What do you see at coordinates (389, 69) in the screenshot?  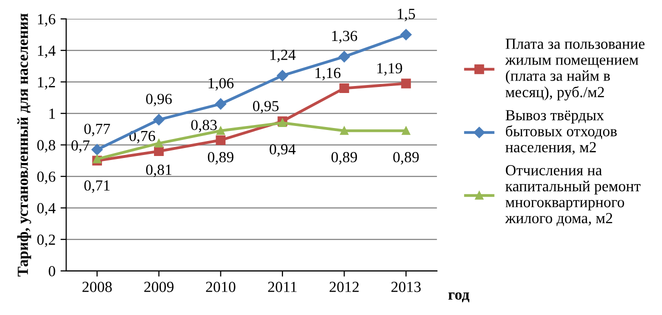 I see `data-label: 1,19` at bounding box center [389, 69].